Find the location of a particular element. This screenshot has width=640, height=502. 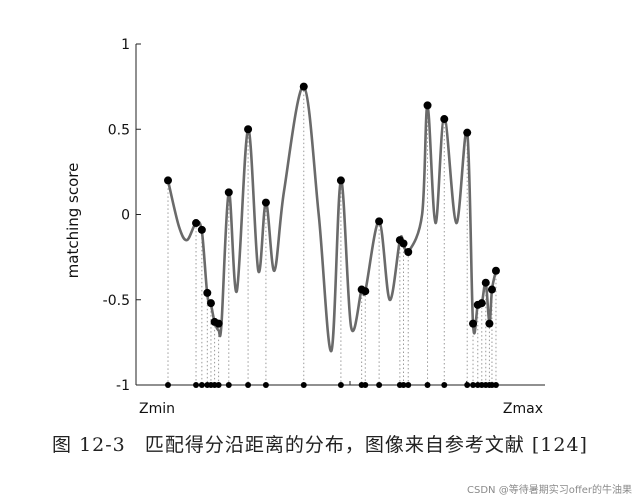

y-tick-label: 1 is located at coordinates (125, 45).